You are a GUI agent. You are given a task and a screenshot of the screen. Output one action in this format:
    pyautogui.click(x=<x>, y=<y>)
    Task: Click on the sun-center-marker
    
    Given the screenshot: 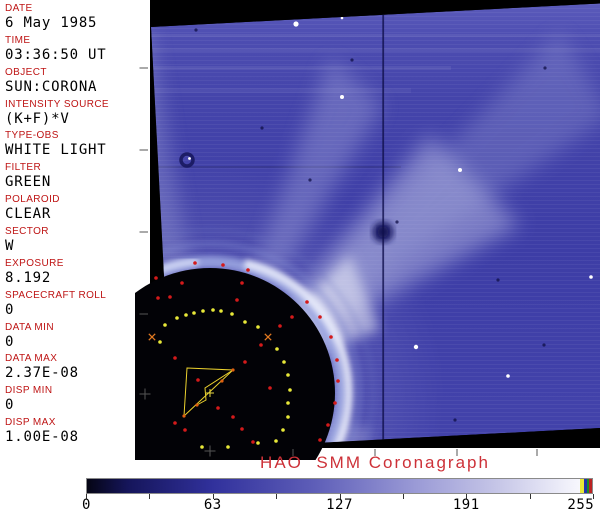 What is the action you would take?
    pyautogui.click(x=210, y=393)
    